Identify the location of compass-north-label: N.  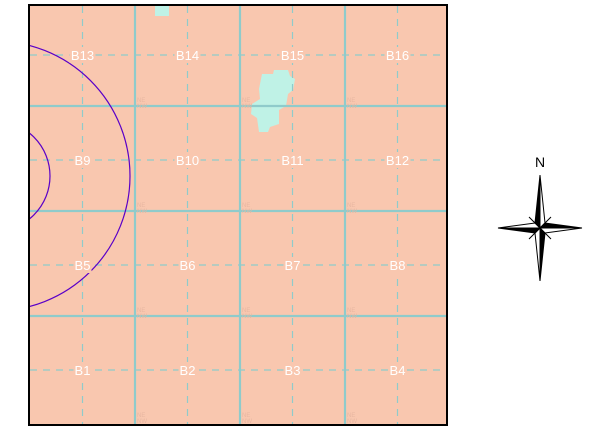
(540, 162).